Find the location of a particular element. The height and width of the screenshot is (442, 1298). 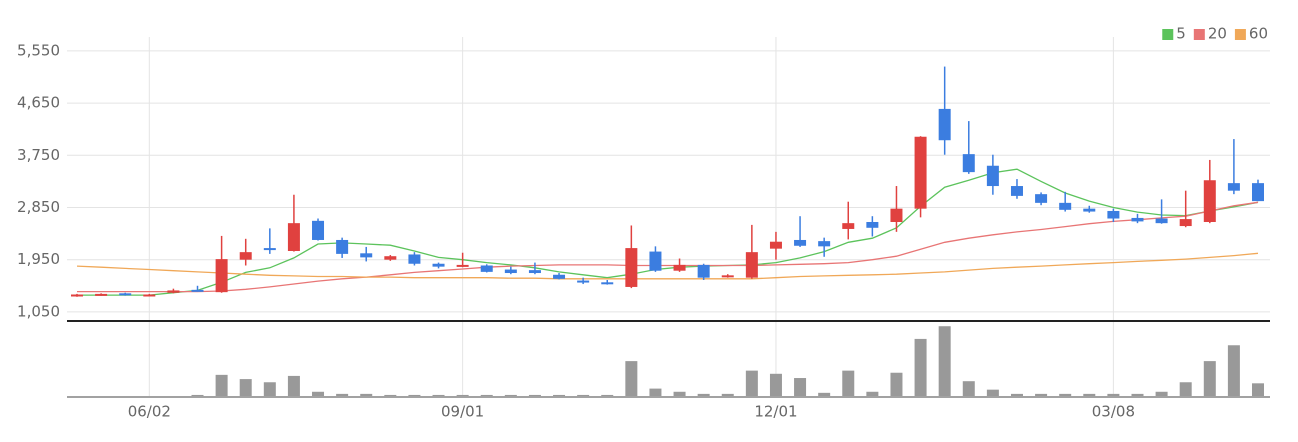

legend-label: 5 is located at coordinates (1181, 34).